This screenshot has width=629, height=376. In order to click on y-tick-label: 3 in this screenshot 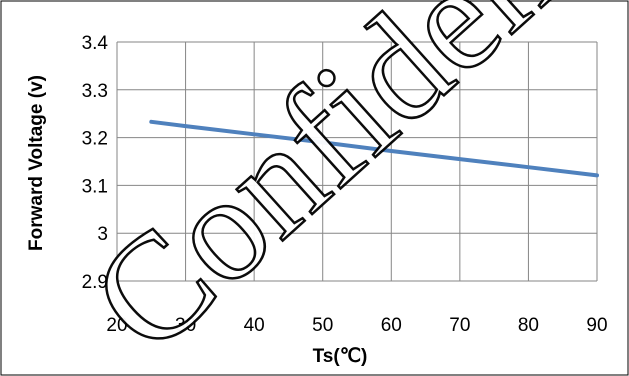, I will do `click(102, 234)`.